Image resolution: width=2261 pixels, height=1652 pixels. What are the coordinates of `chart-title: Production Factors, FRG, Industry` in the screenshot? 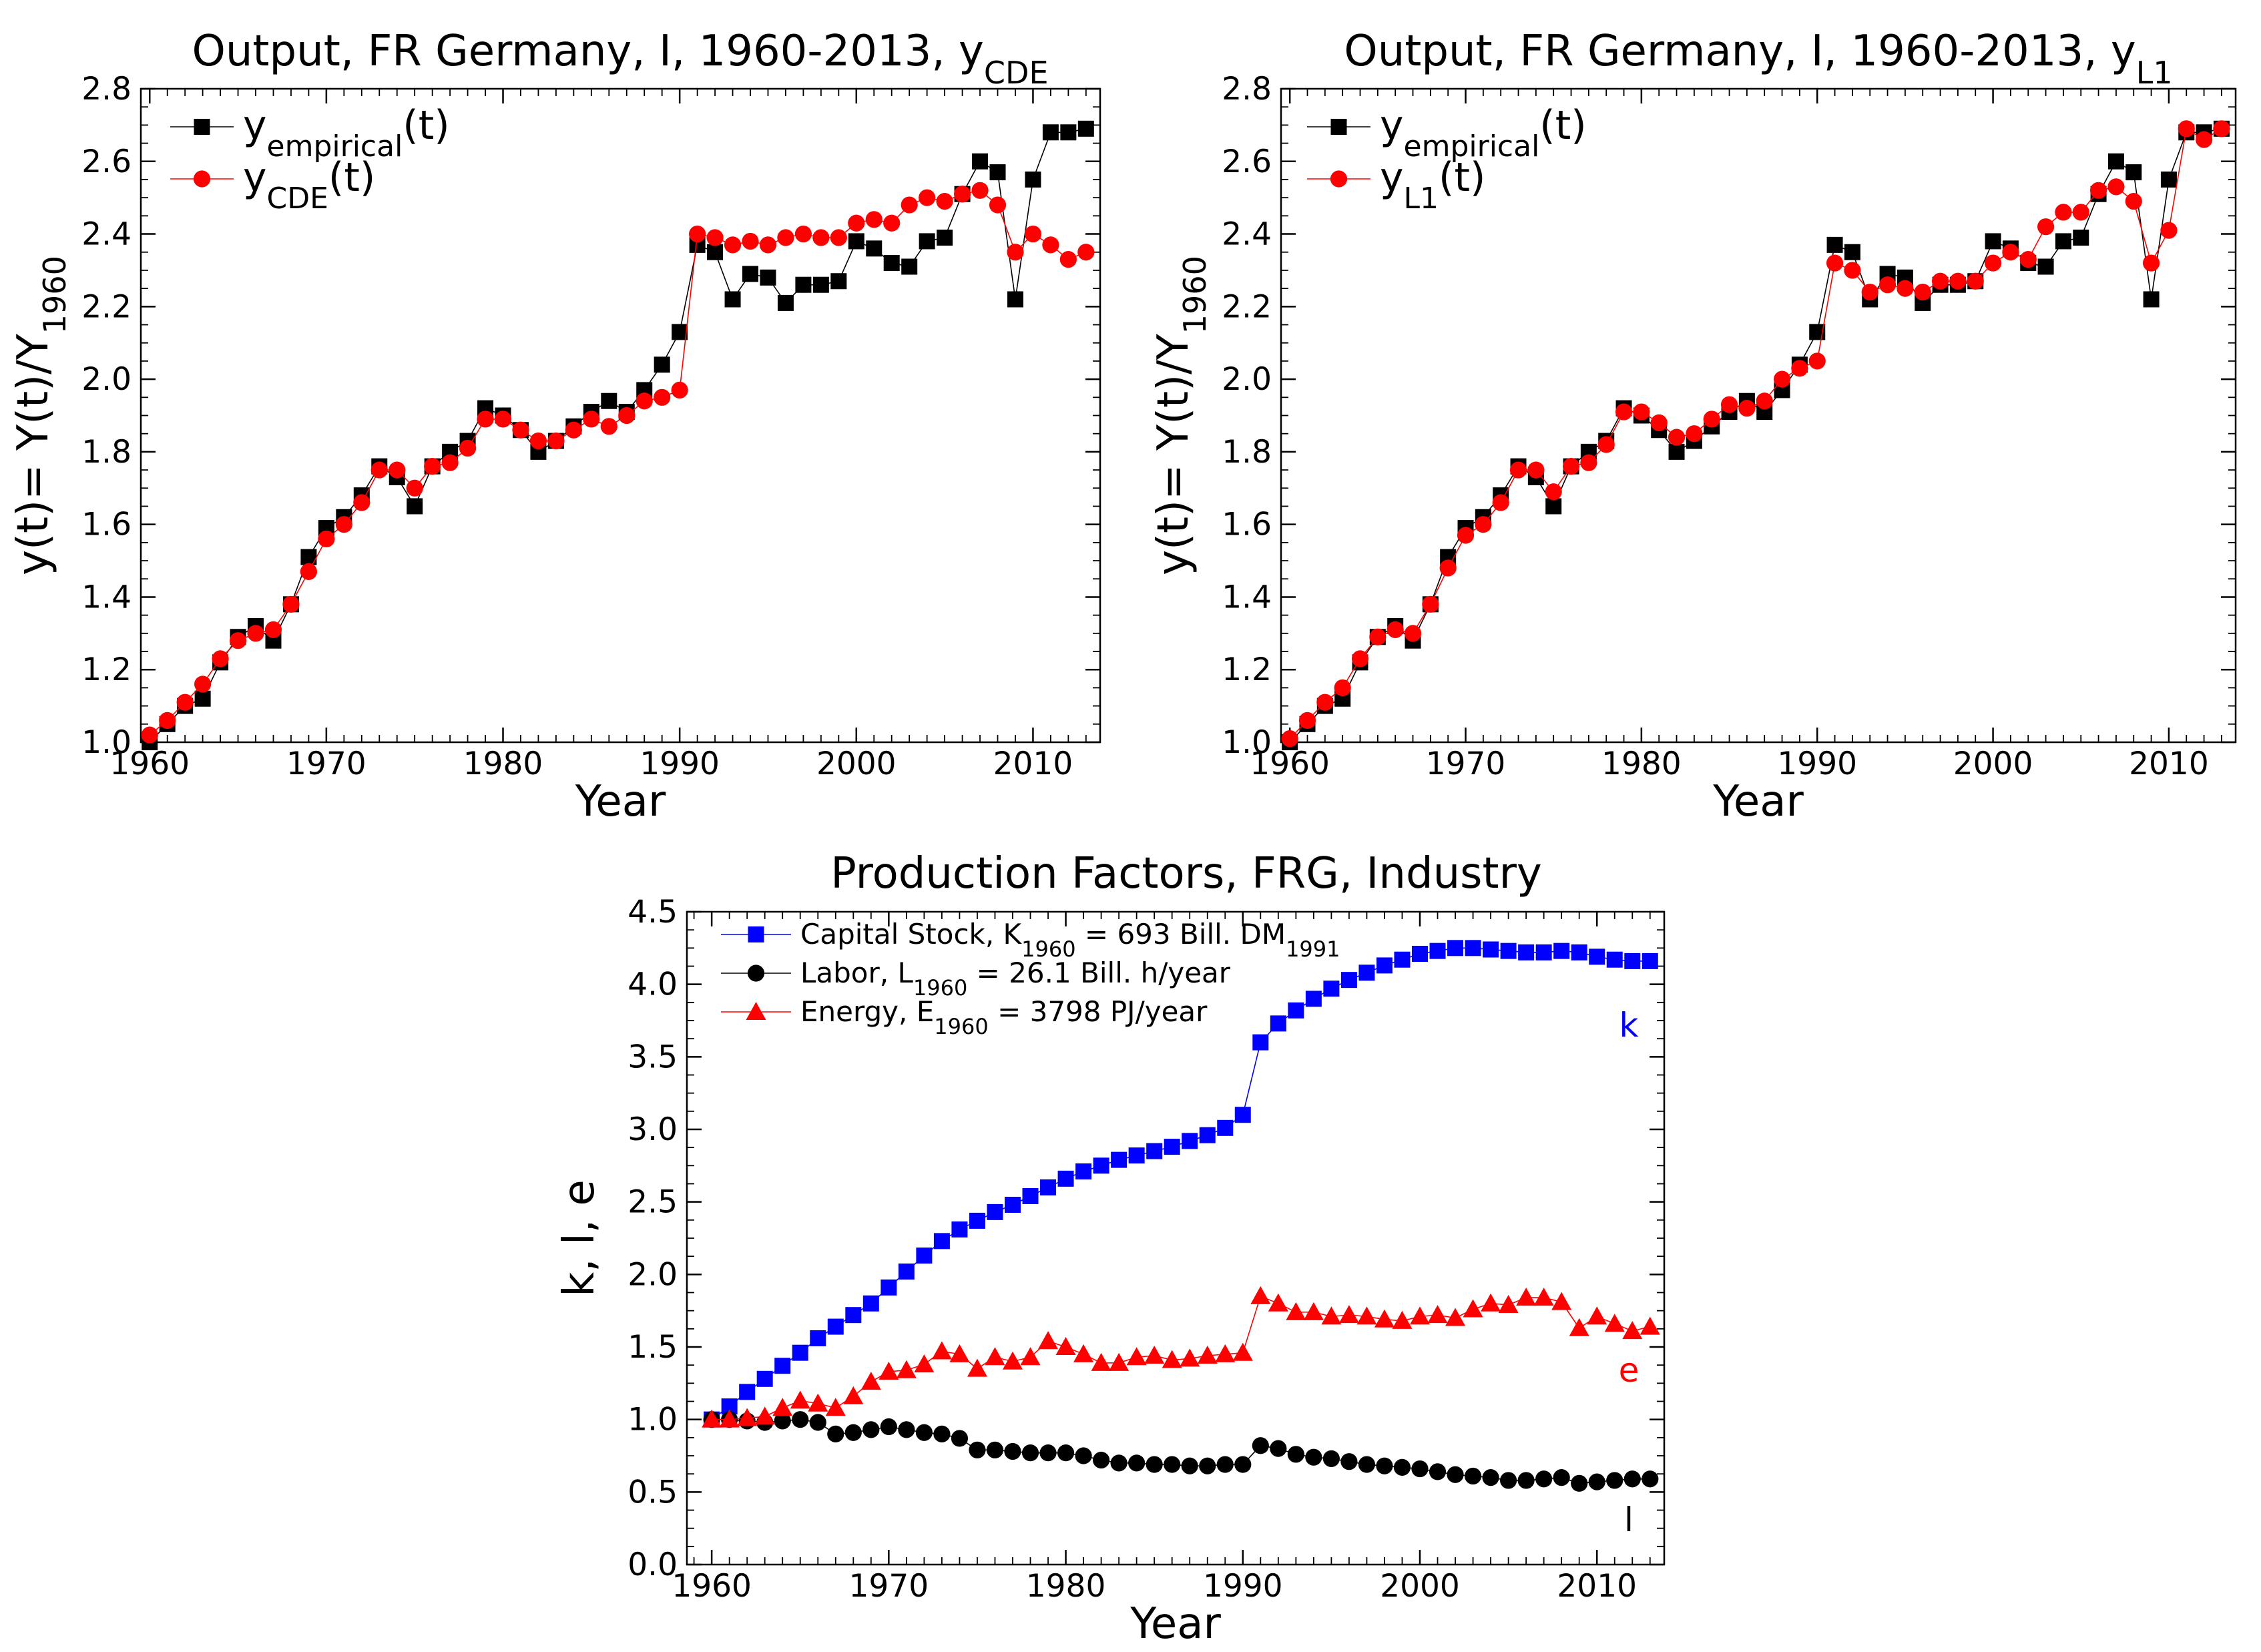 It's located at (1186, 873).